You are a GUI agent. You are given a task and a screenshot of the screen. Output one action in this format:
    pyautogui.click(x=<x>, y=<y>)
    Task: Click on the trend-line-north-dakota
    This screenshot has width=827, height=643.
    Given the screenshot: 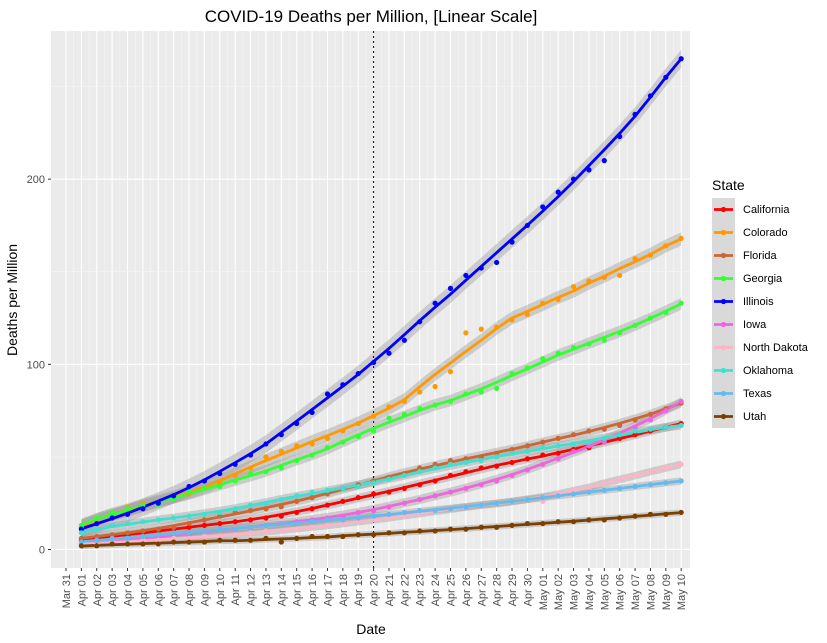 What is the action you would take?
    pyautogui.click(x=381, y=504)
    